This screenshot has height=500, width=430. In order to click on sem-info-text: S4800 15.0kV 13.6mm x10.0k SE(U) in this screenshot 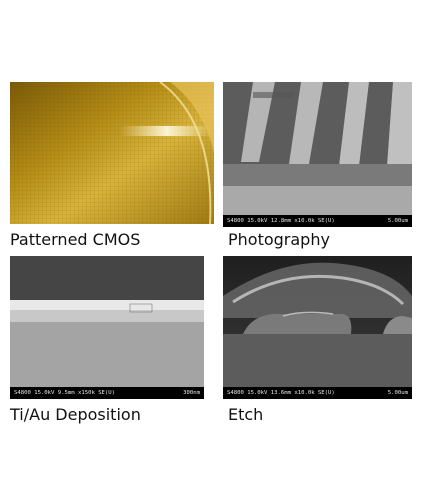, I will do `click(281, 393)`.